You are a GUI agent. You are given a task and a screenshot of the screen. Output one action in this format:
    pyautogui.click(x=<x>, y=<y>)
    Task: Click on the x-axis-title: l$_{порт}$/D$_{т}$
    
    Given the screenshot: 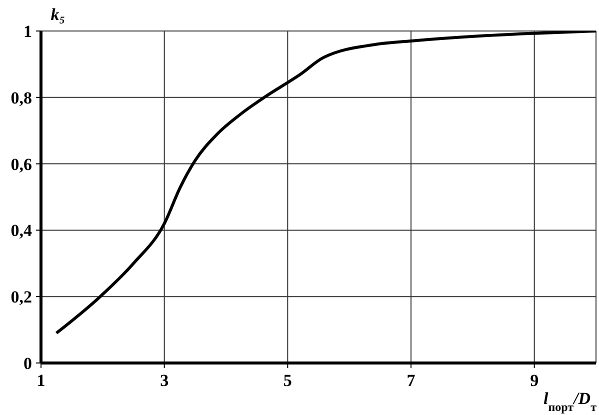 What is the action you would take?
    pyautogui.click(x=570, y=401)
    